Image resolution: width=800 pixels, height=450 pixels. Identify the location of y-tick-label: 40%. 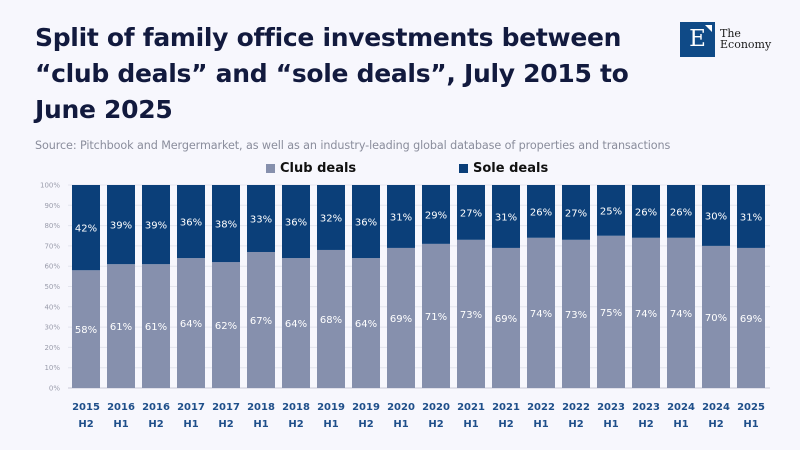
(52, 307).